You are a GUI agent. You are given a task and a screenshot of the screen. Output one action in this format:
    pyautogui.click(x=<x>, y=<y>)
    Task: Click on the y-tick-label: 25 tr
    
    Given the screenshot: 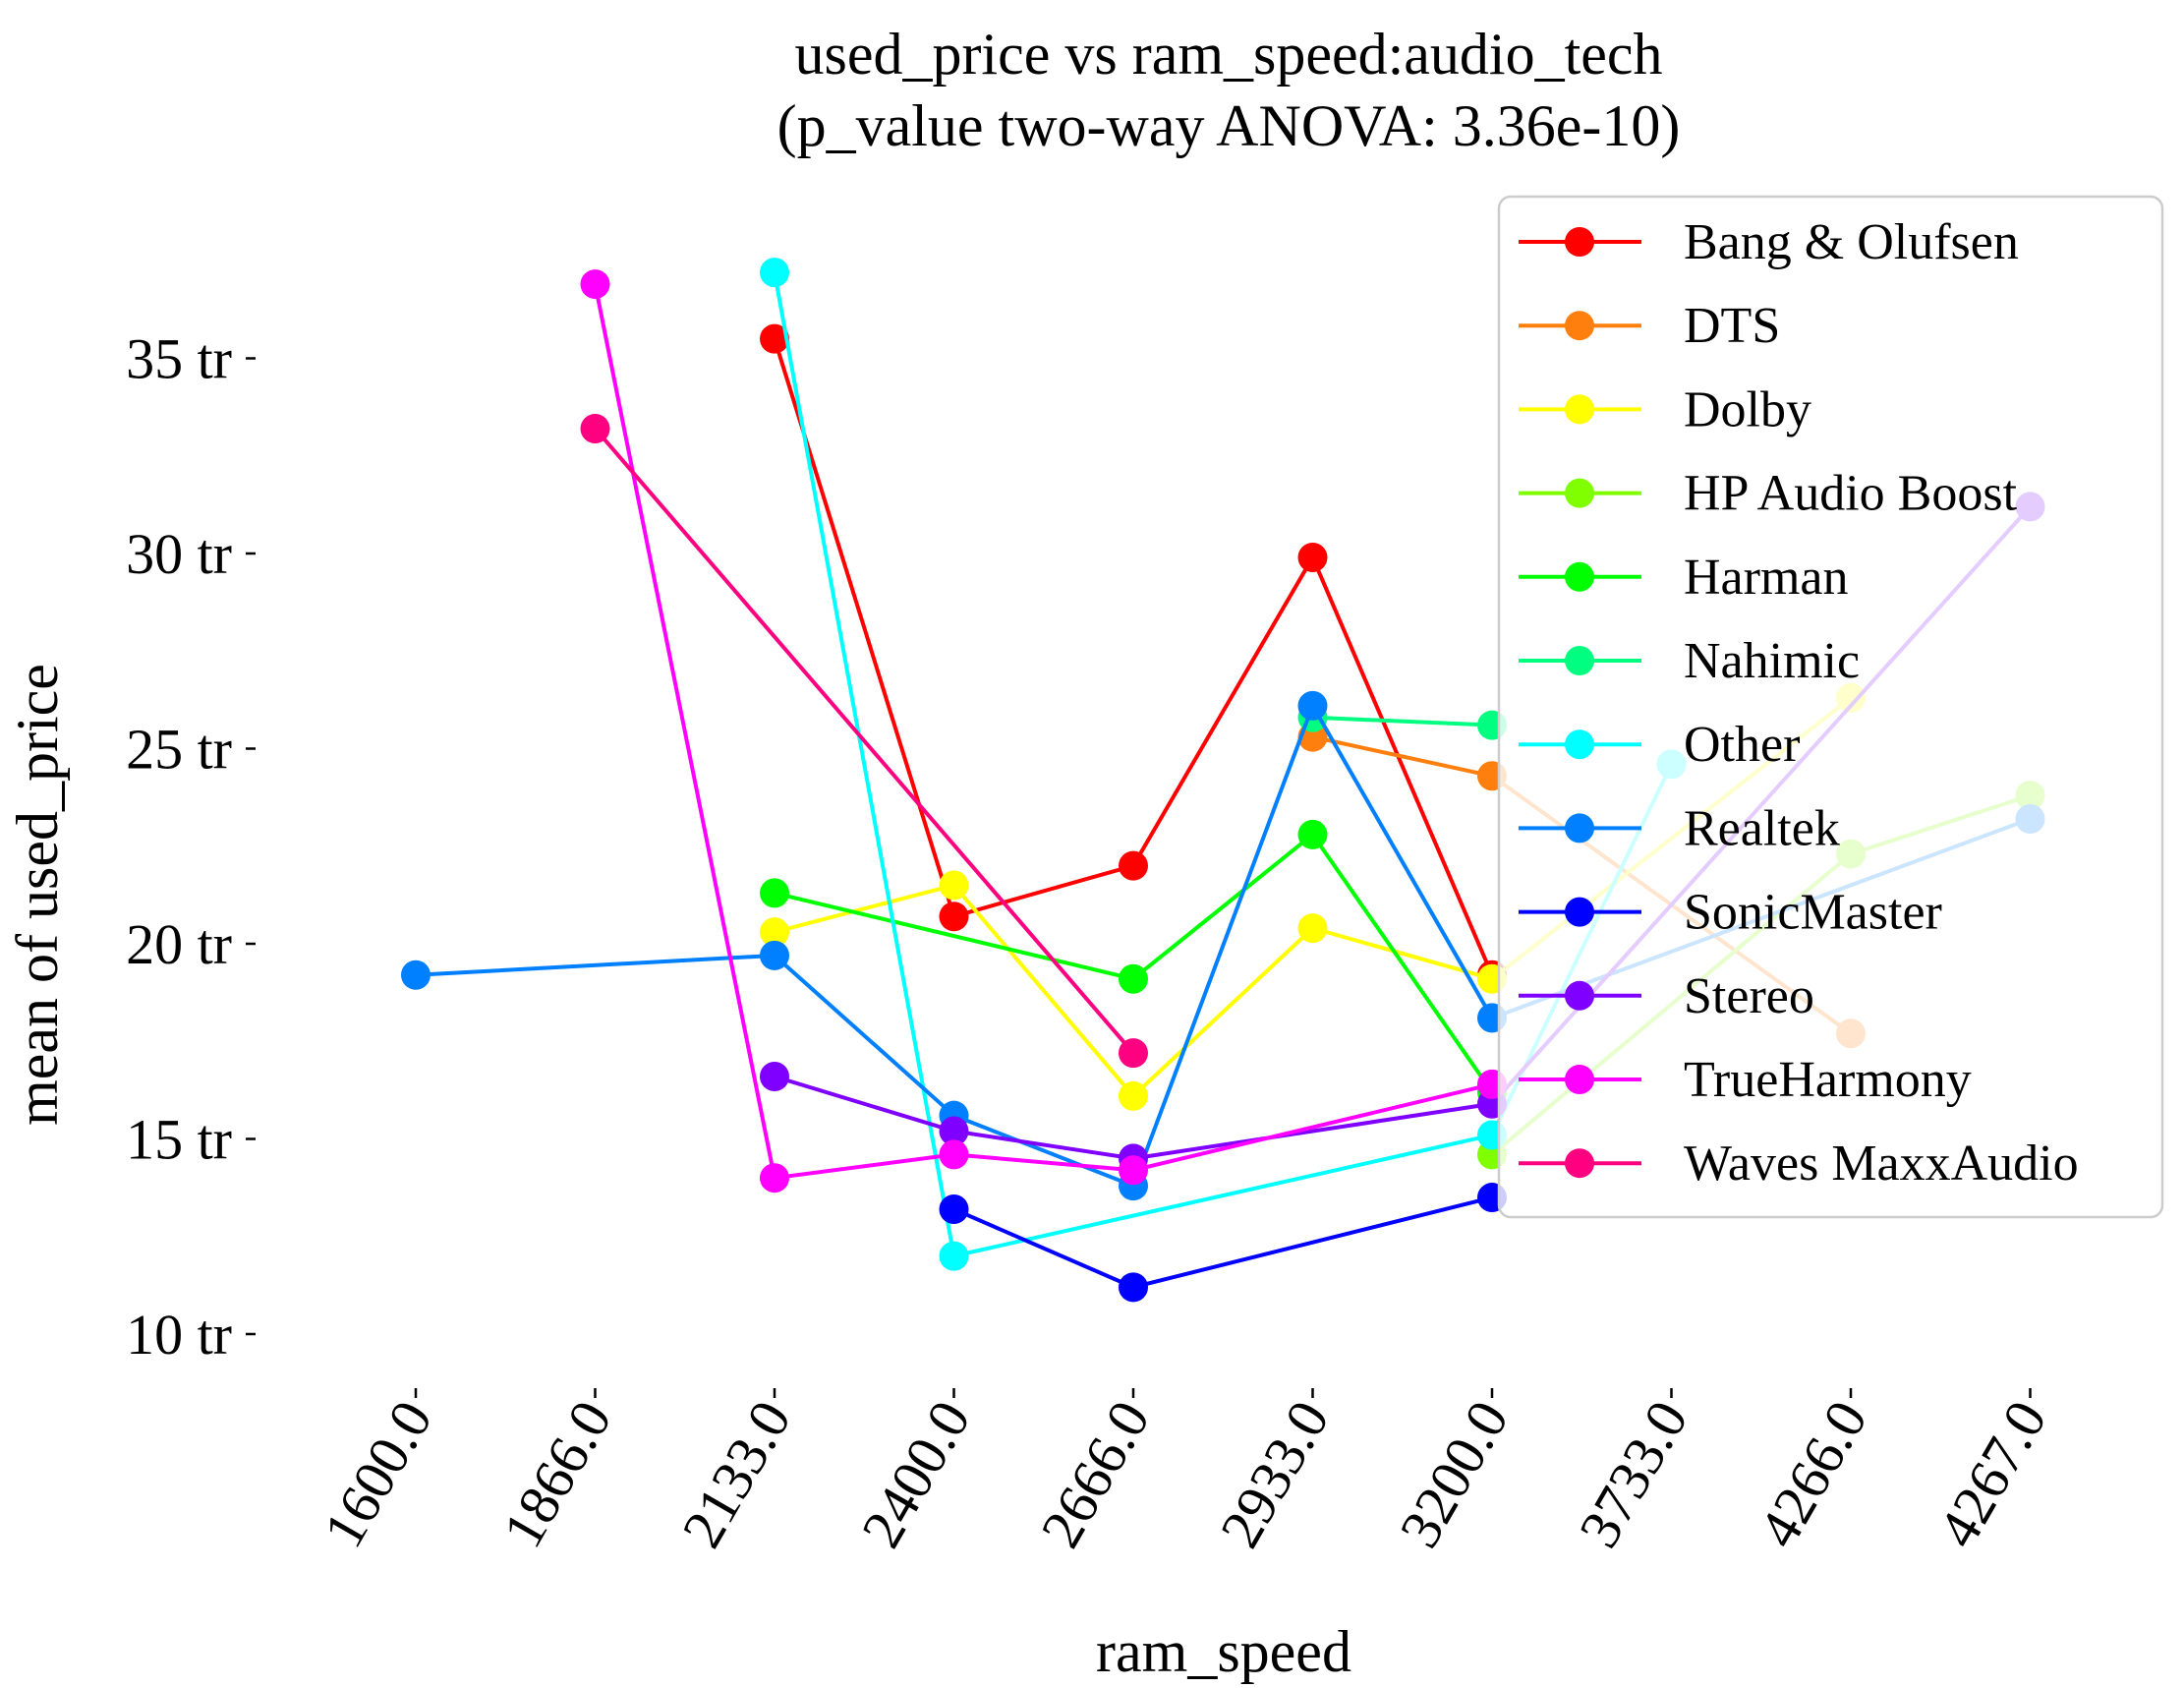 What is the action you would take?
    pyautogui.click(x=179, y=750)
    